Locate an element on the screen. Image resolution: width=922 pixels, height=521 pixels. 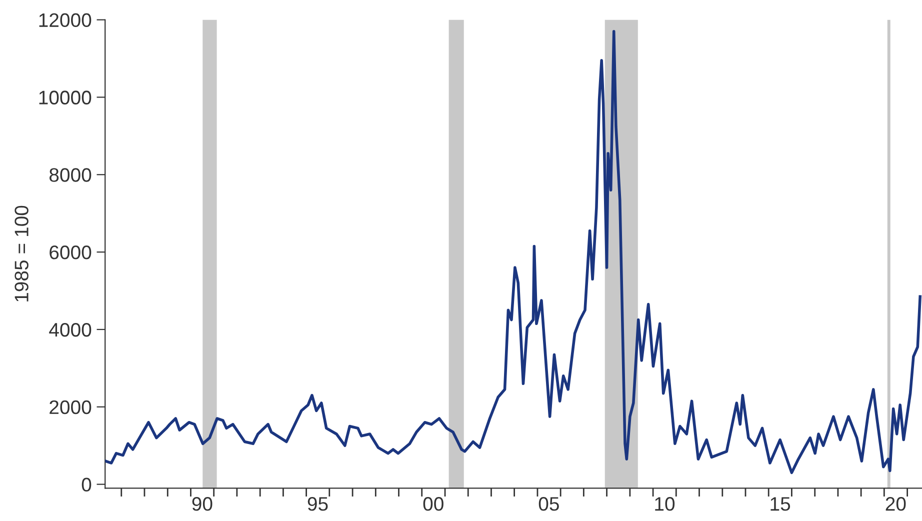
y-tick-label: 8000 is located at coordinates (71, 175).